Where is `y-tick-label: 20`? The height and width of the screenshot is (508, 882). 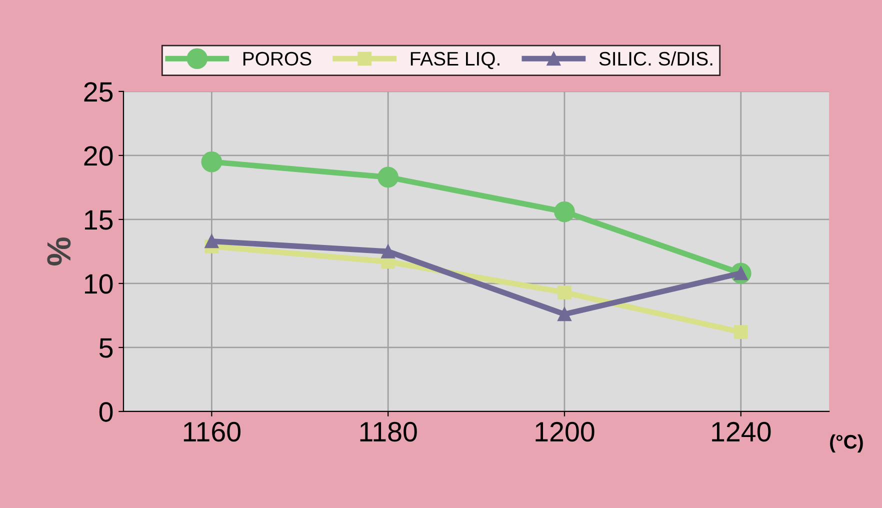
y-tick-label: 20 is located at coordinates (98, 156).